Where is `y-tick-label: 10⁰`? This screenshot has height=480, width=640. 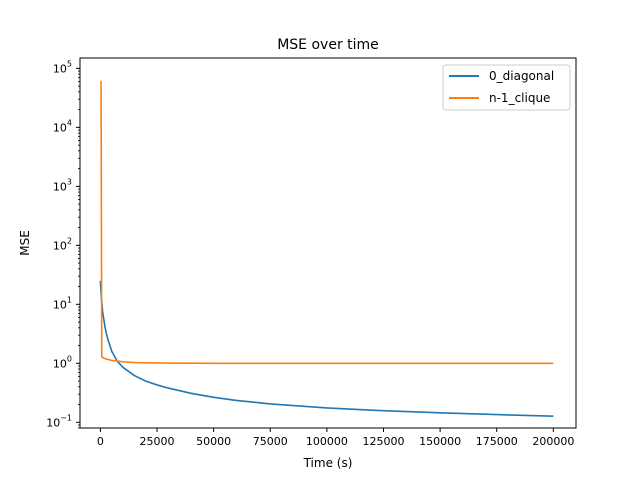
y-tick-label: 10⁰ is located at coordinates (62, 362).